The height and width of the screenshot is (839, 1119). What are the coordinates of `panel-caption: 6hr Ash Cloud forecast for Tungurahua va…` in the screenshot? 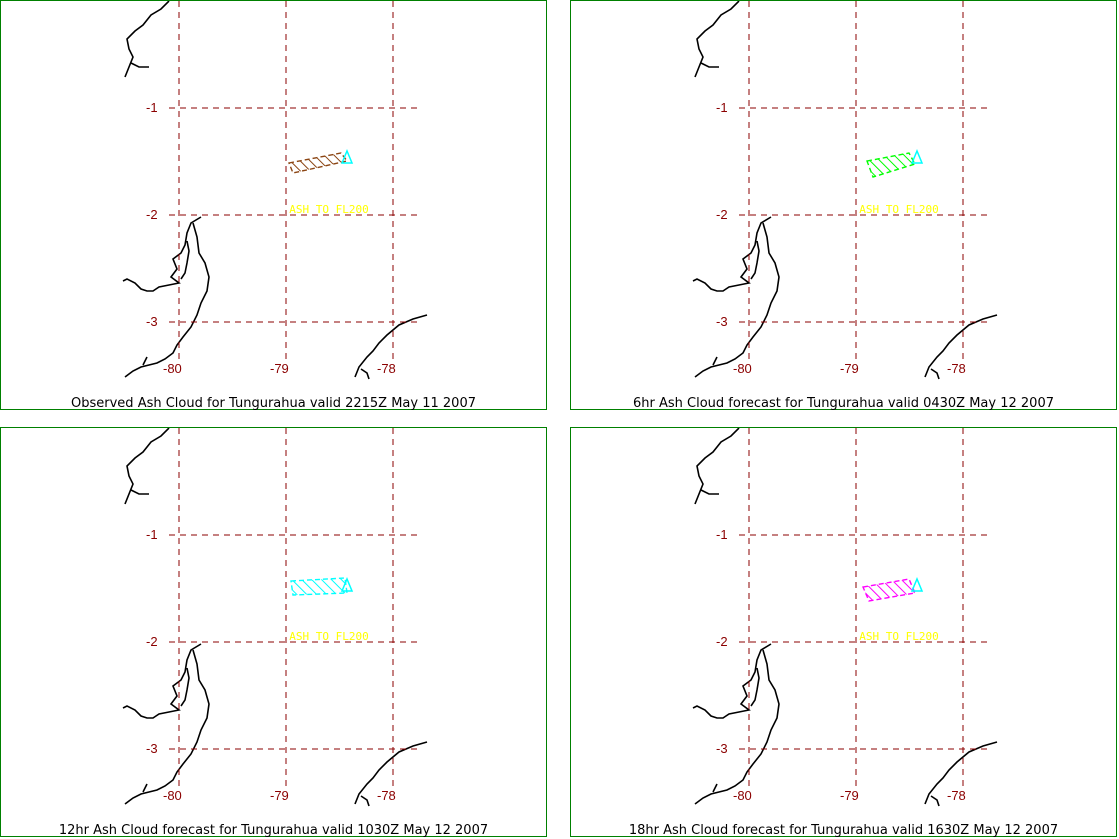 It's located at (843, 403).